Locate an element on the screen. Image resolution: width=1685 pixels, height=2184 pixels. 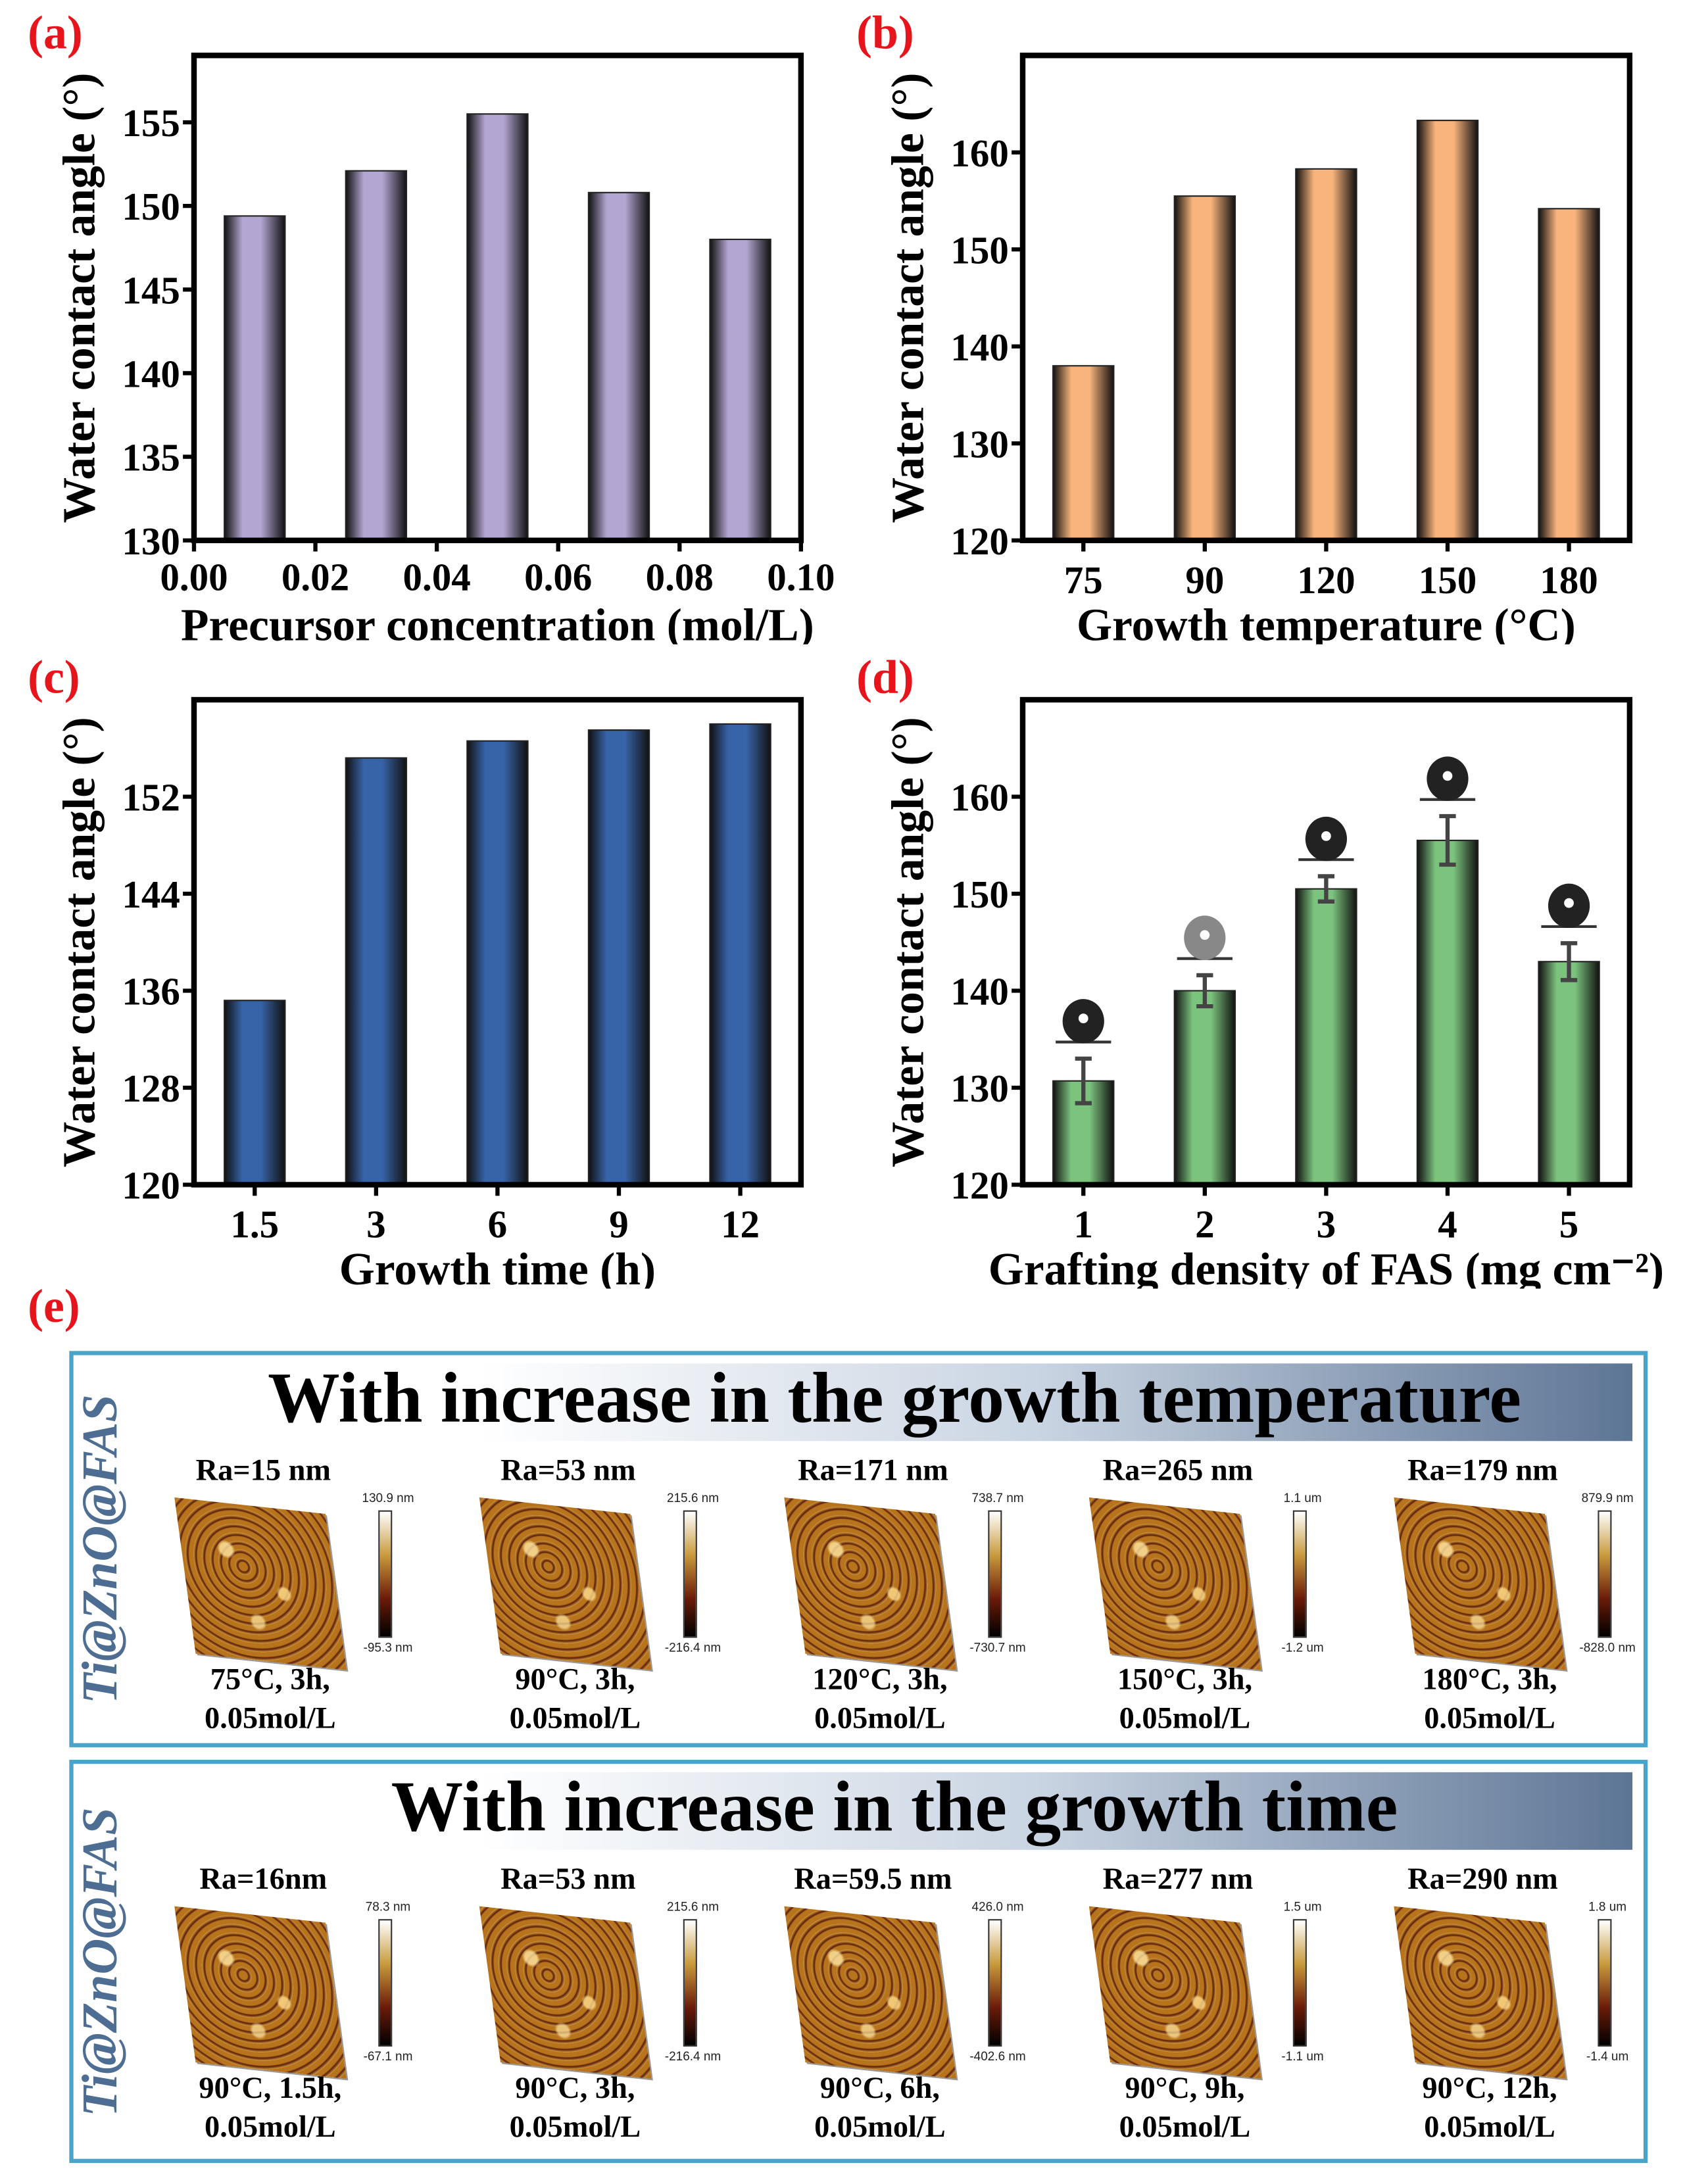
colorbar-max: 130.9 nm is located at coordinates (388, 1498).